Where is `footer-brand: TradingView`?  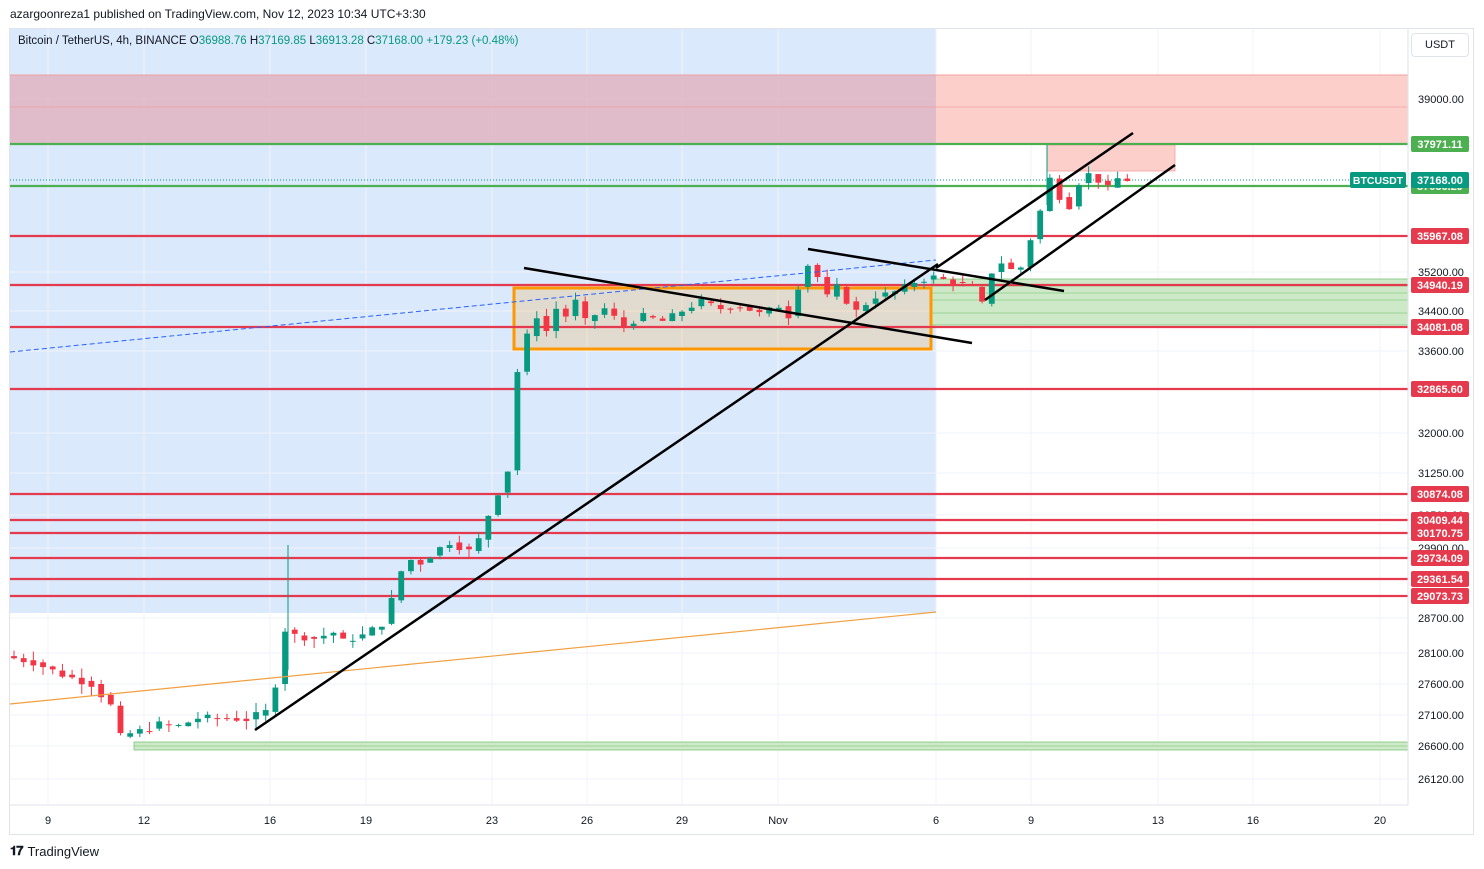 footer-brand: TradingView is located at coordinates (63, 851).